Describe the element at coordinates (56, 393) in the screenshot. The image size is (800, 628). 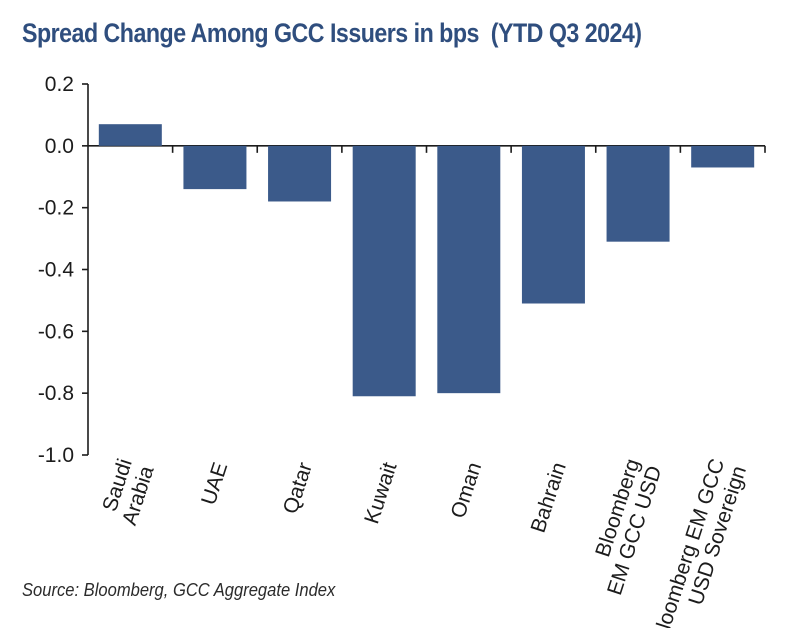
I see `y-tick-label: -0.8` at that location.